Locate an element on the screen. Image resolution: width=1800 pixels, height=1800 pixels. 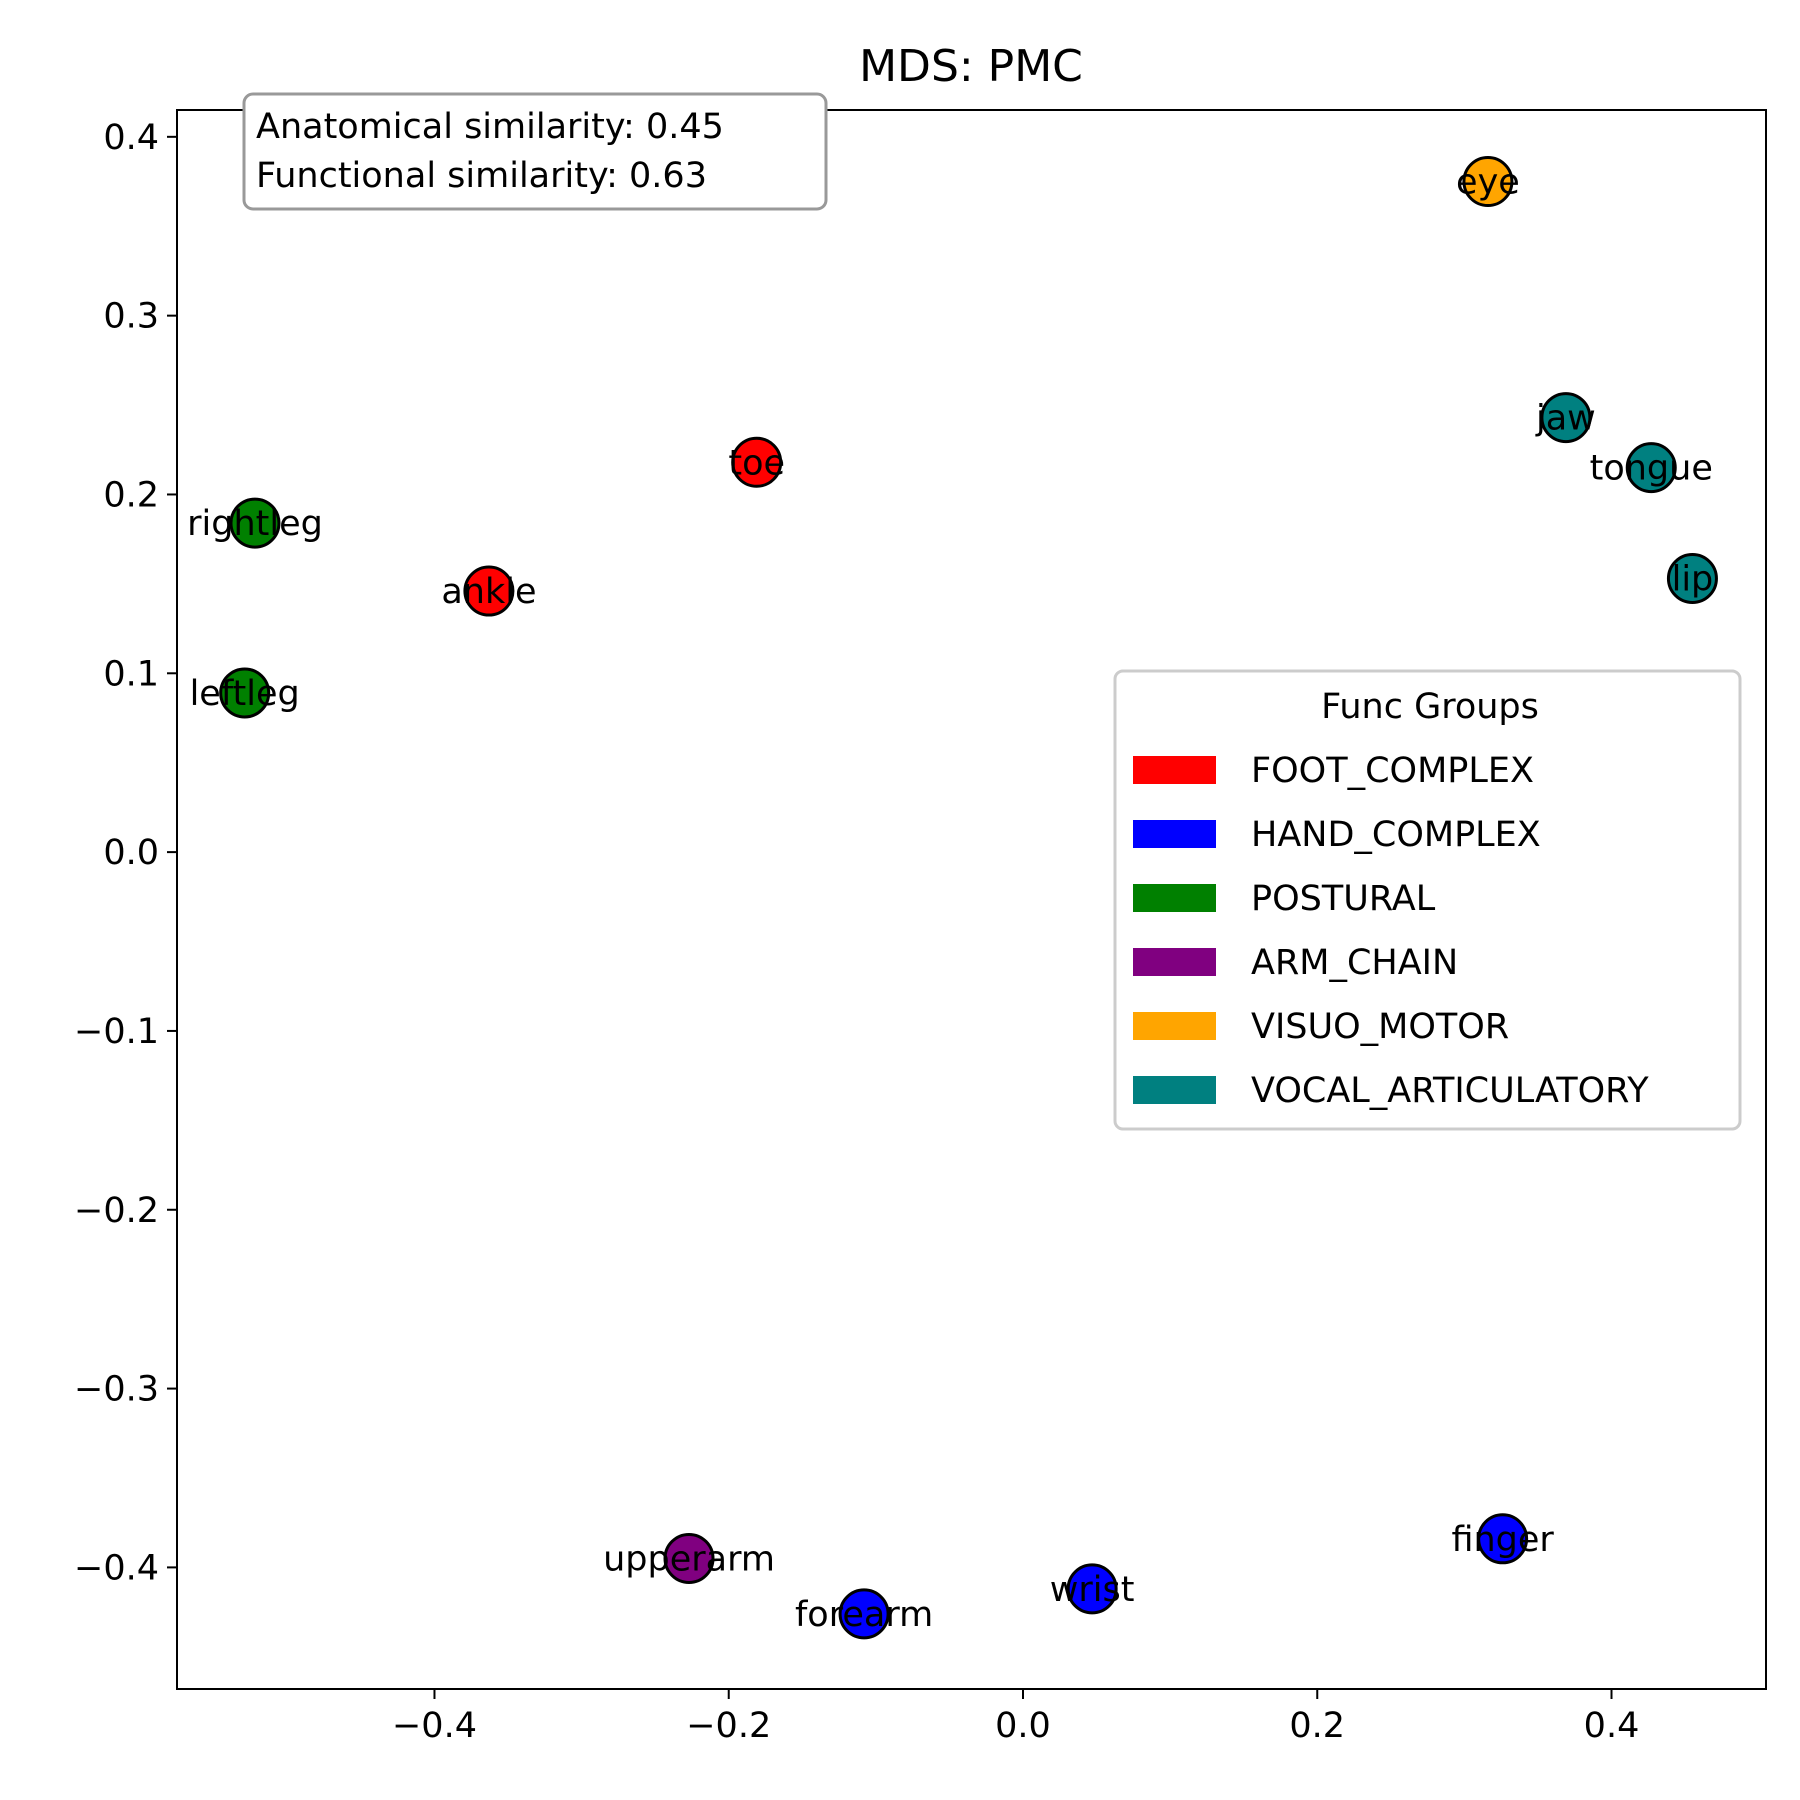
point-finger is located at coordinates (1503, 1539).